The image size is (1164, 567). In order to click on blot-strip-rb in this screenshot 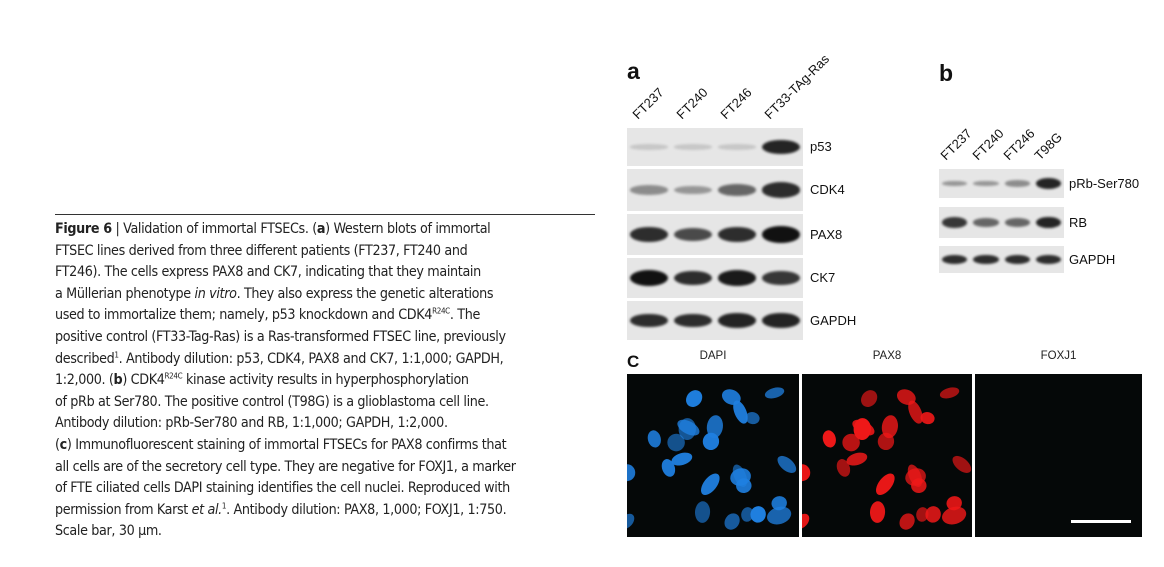, I will do `click(1001, 222)`.